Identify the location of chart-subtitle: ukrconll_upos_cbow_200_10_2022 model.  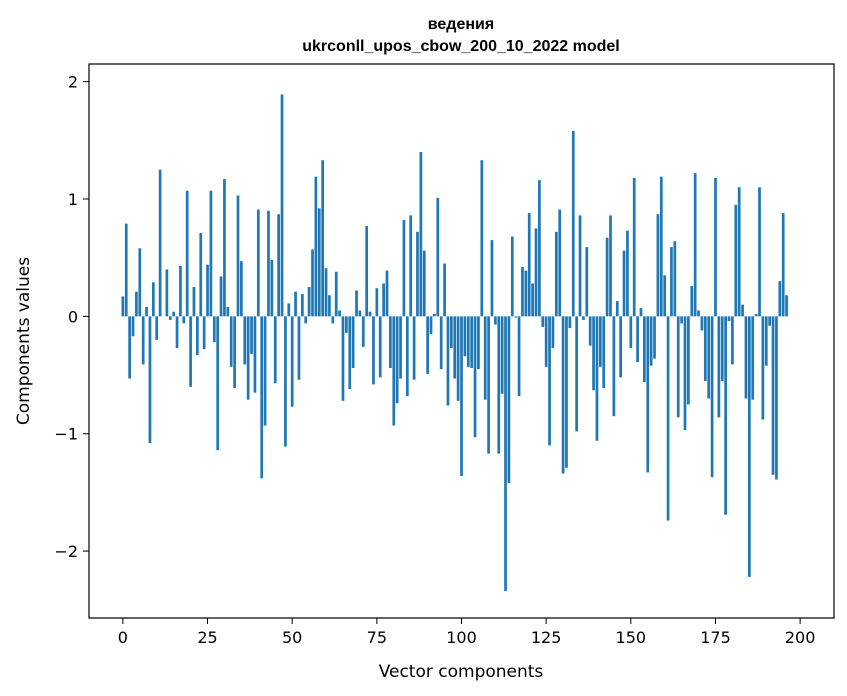
(460, 46).